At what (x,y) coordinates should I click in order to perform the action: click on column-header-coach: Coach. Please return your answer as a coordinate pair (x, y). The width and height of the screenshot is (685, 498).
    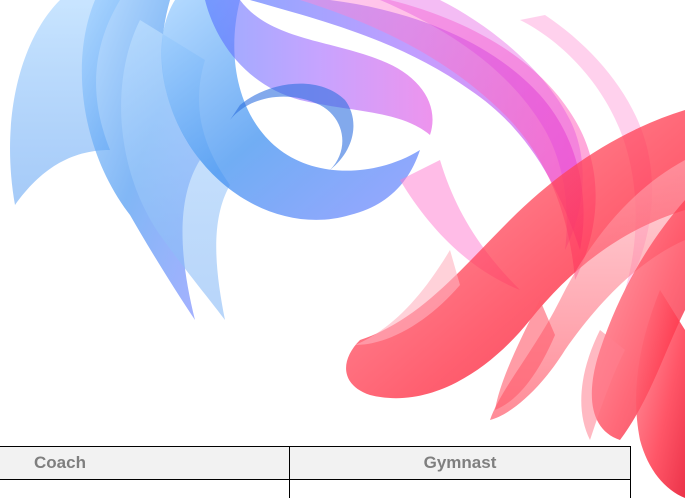
    Looking at the image, I should click on (145, 463).